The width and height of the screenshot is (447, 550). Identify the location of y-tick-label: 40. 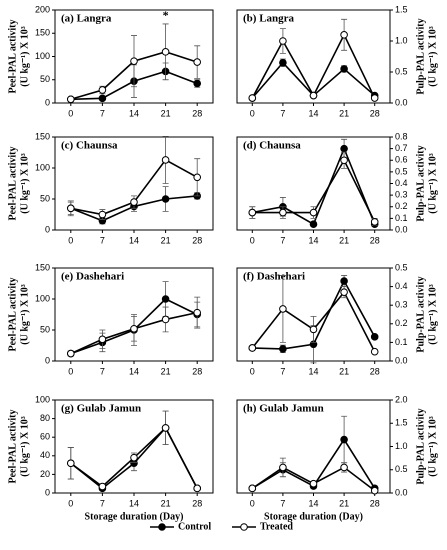
(45, 455).